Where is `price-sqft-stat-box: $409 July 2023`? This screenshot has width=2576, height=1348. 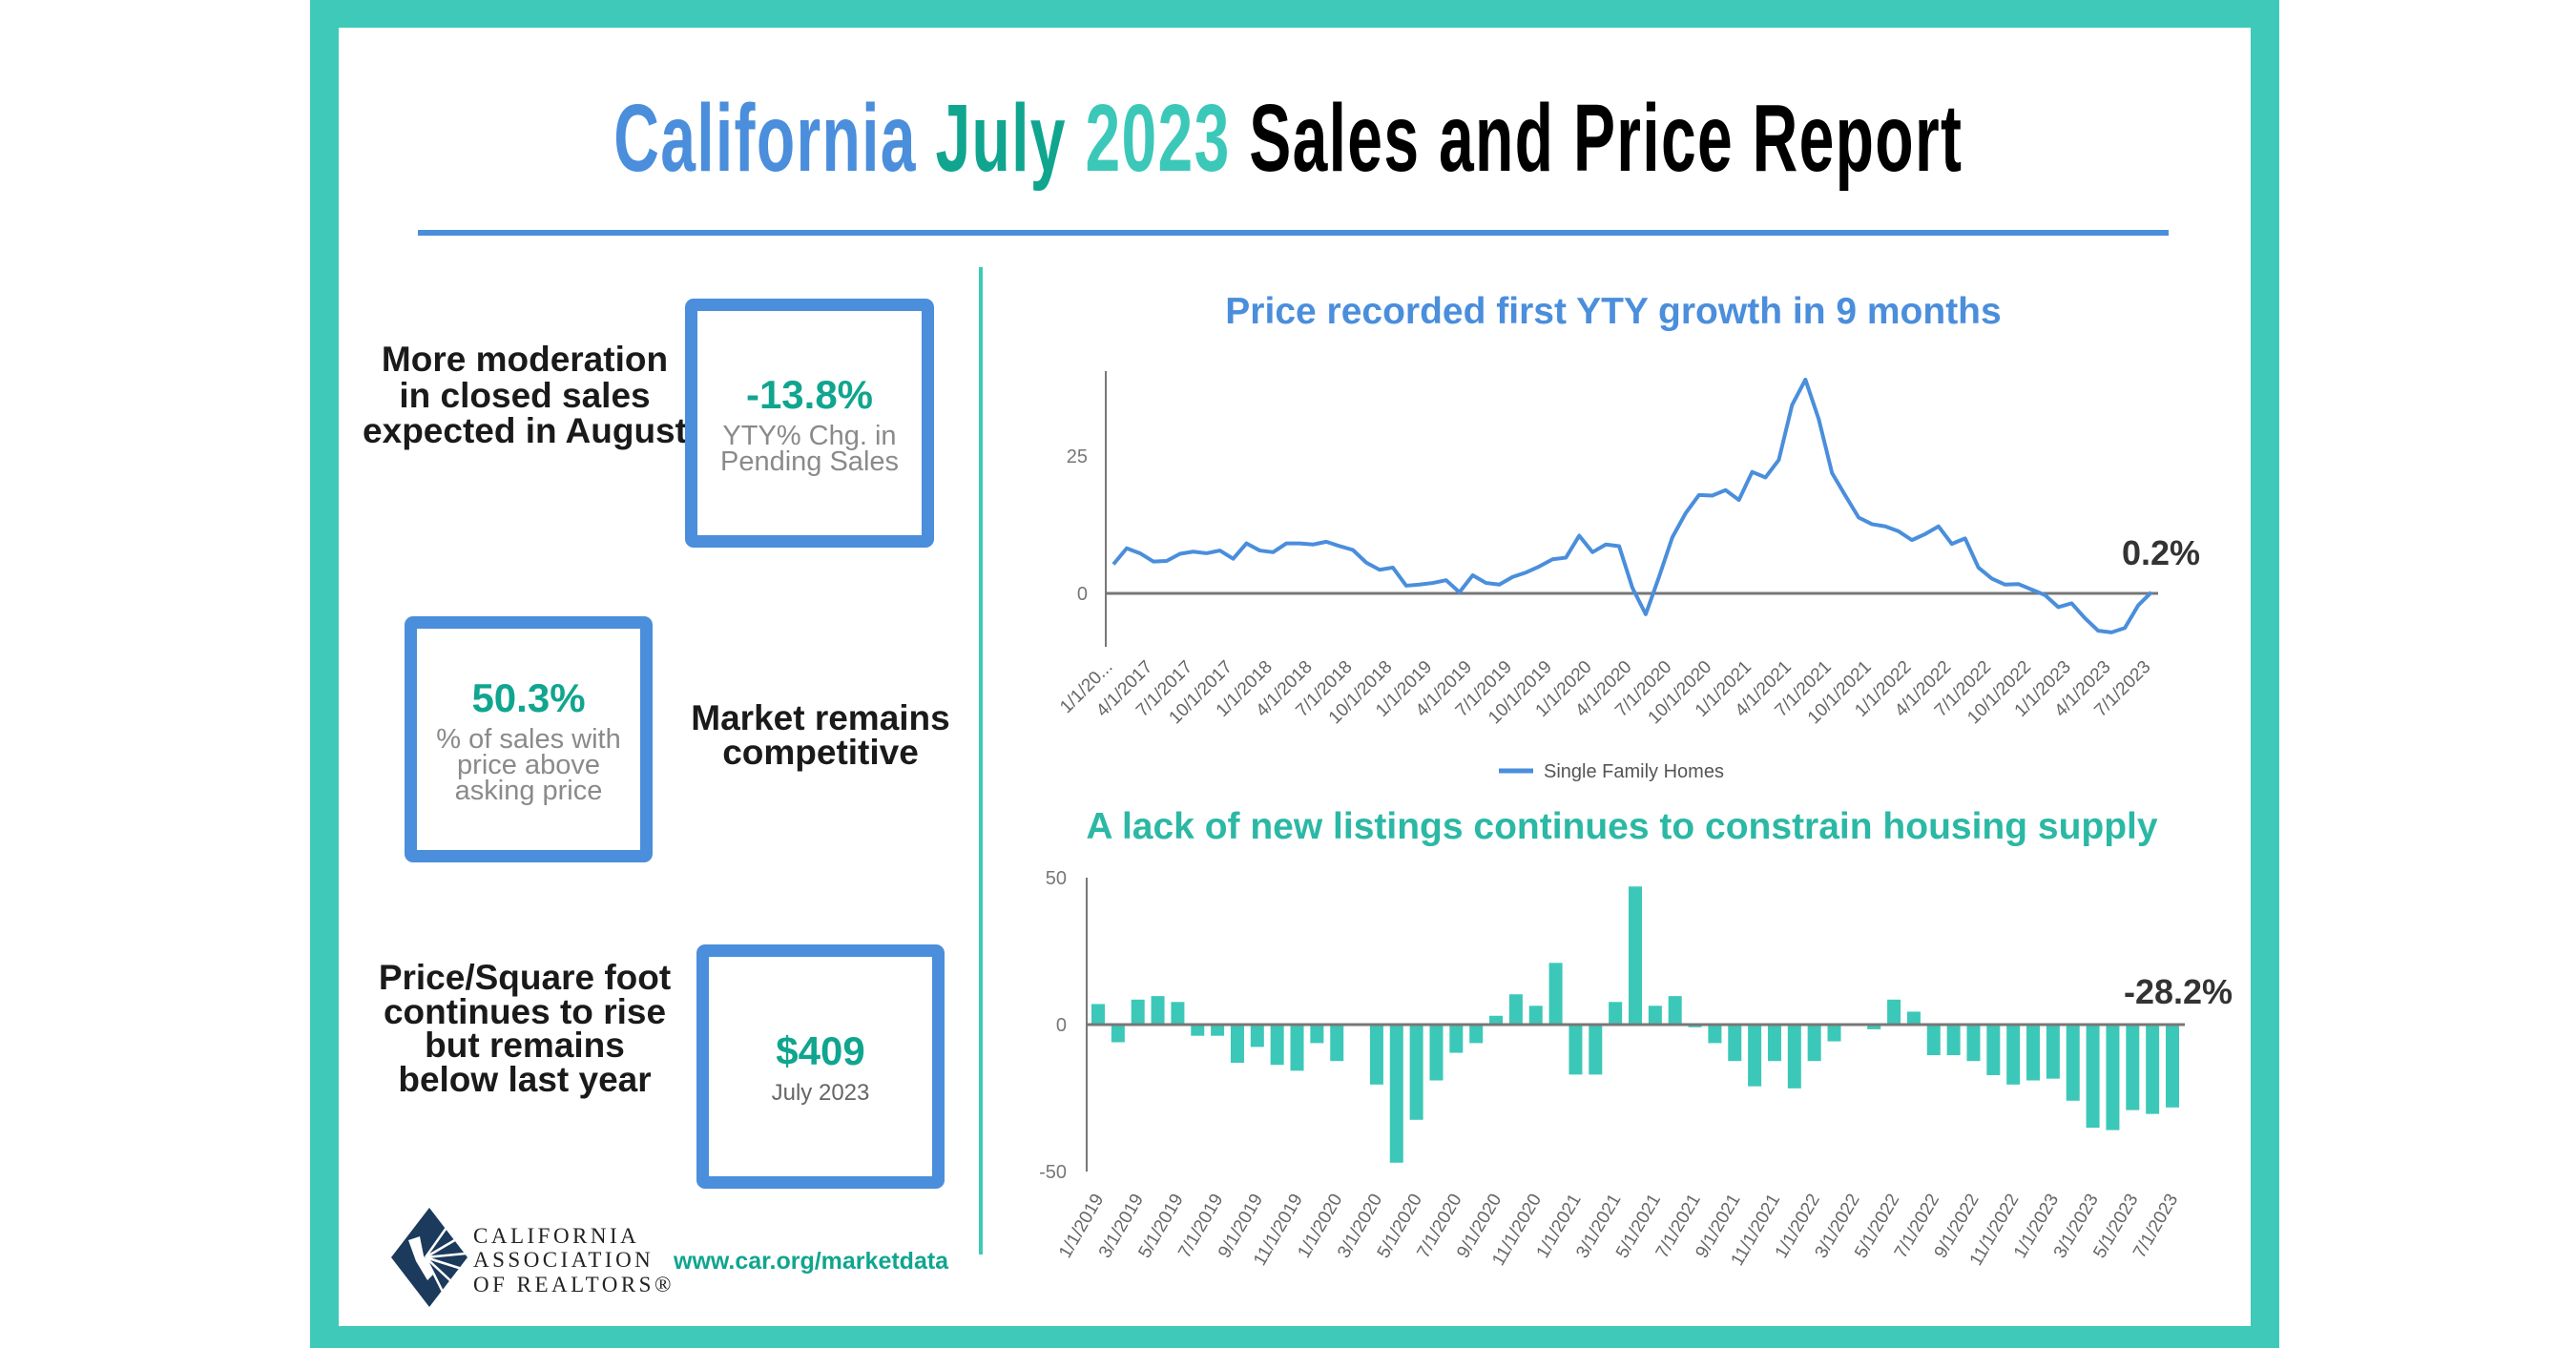 price-sqft-stat-box: $409 July 2023 is located at coordinates (820, 1066).